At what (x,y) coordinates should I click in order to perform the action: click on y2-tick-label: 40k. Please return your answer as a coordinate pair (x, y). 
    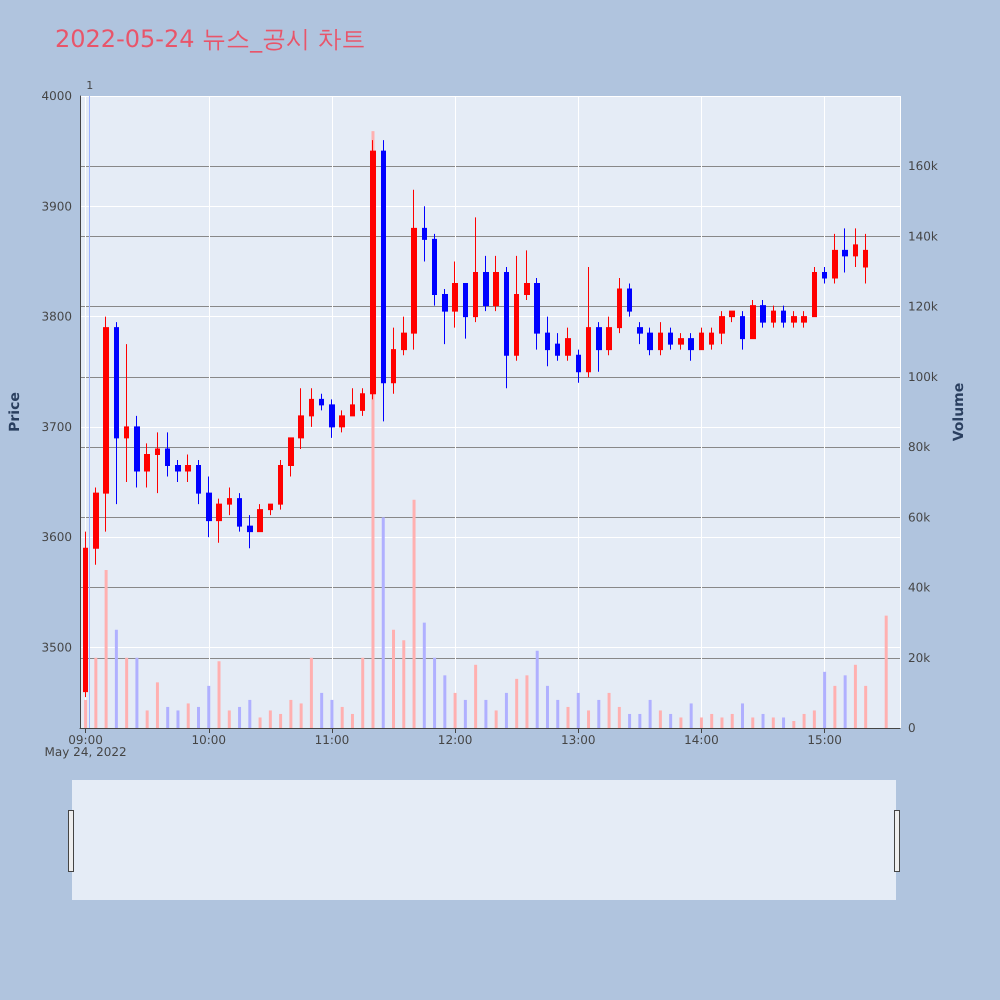
    Looking at the image, I should click on (919, 587).